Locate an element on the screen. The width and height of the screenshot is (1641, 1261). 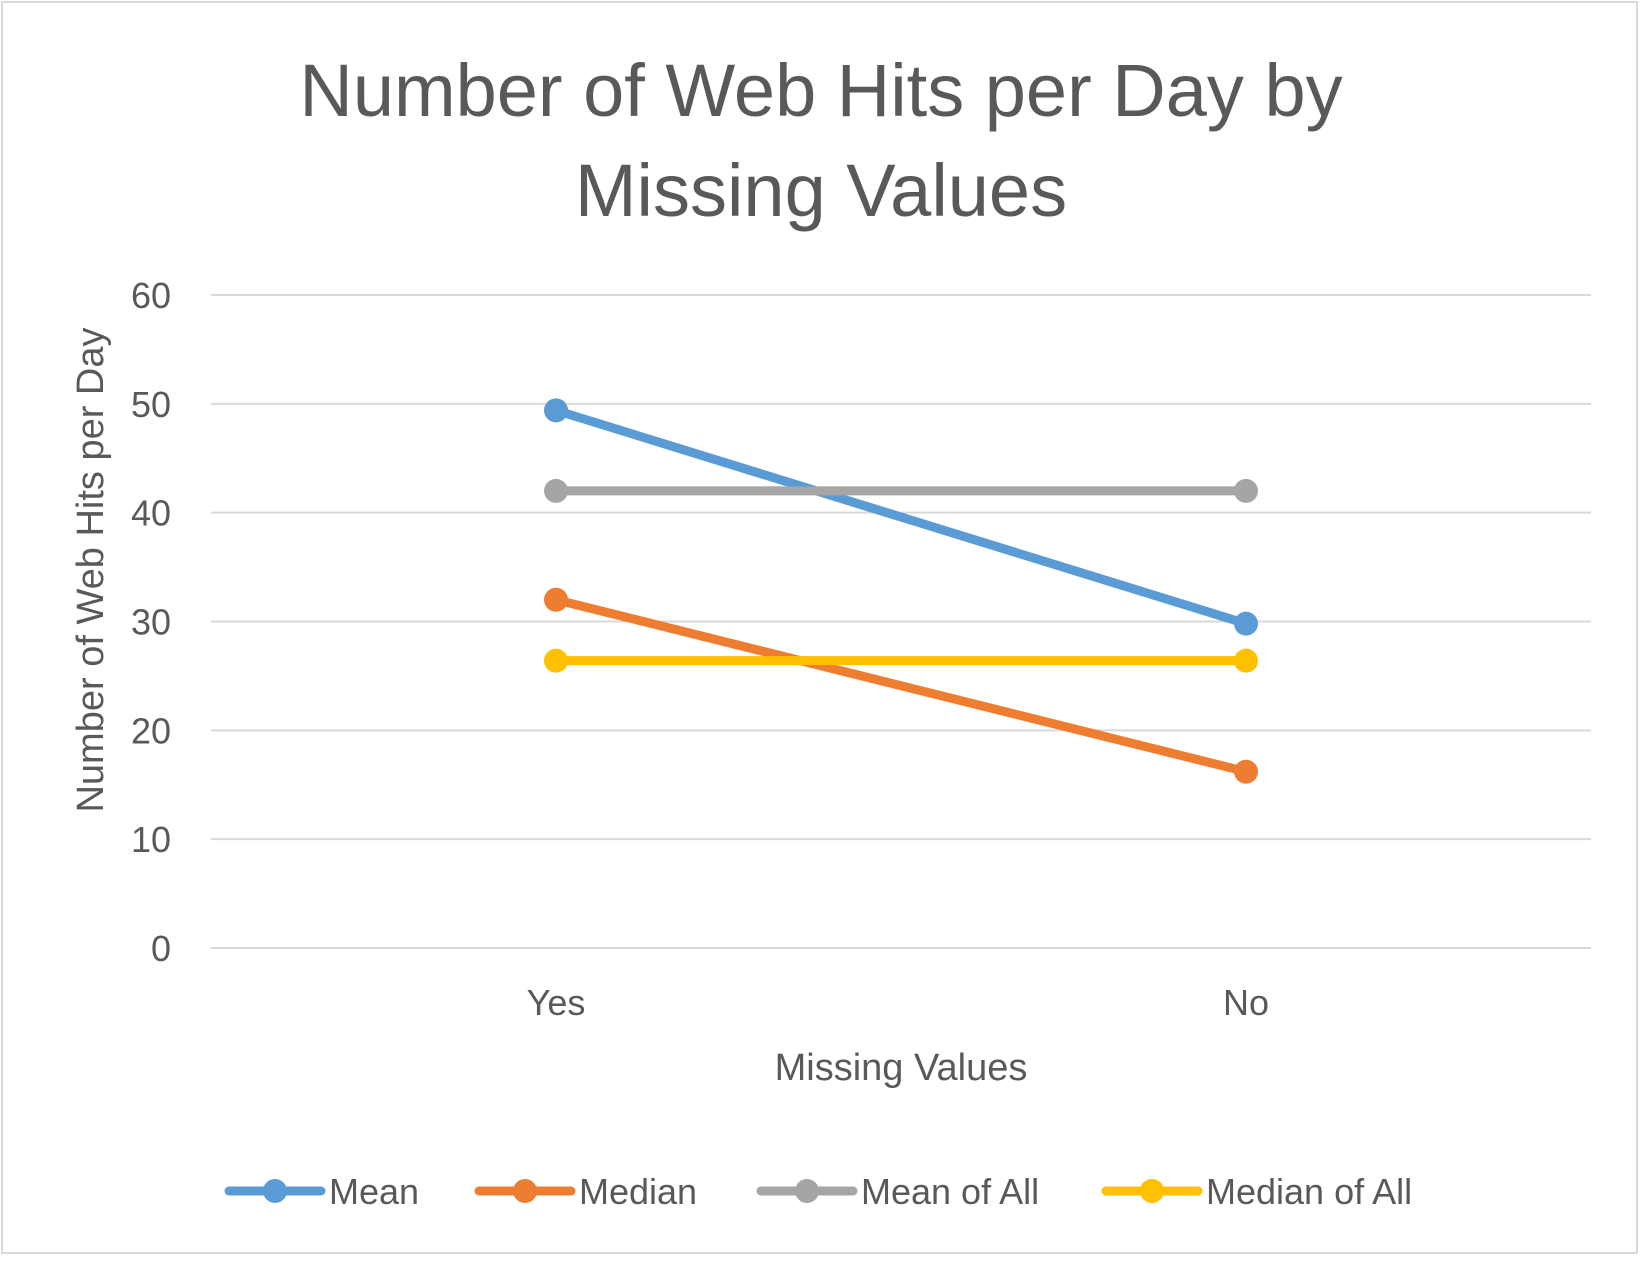
y-tick-label: 10 is located at coordinates (151, 839).